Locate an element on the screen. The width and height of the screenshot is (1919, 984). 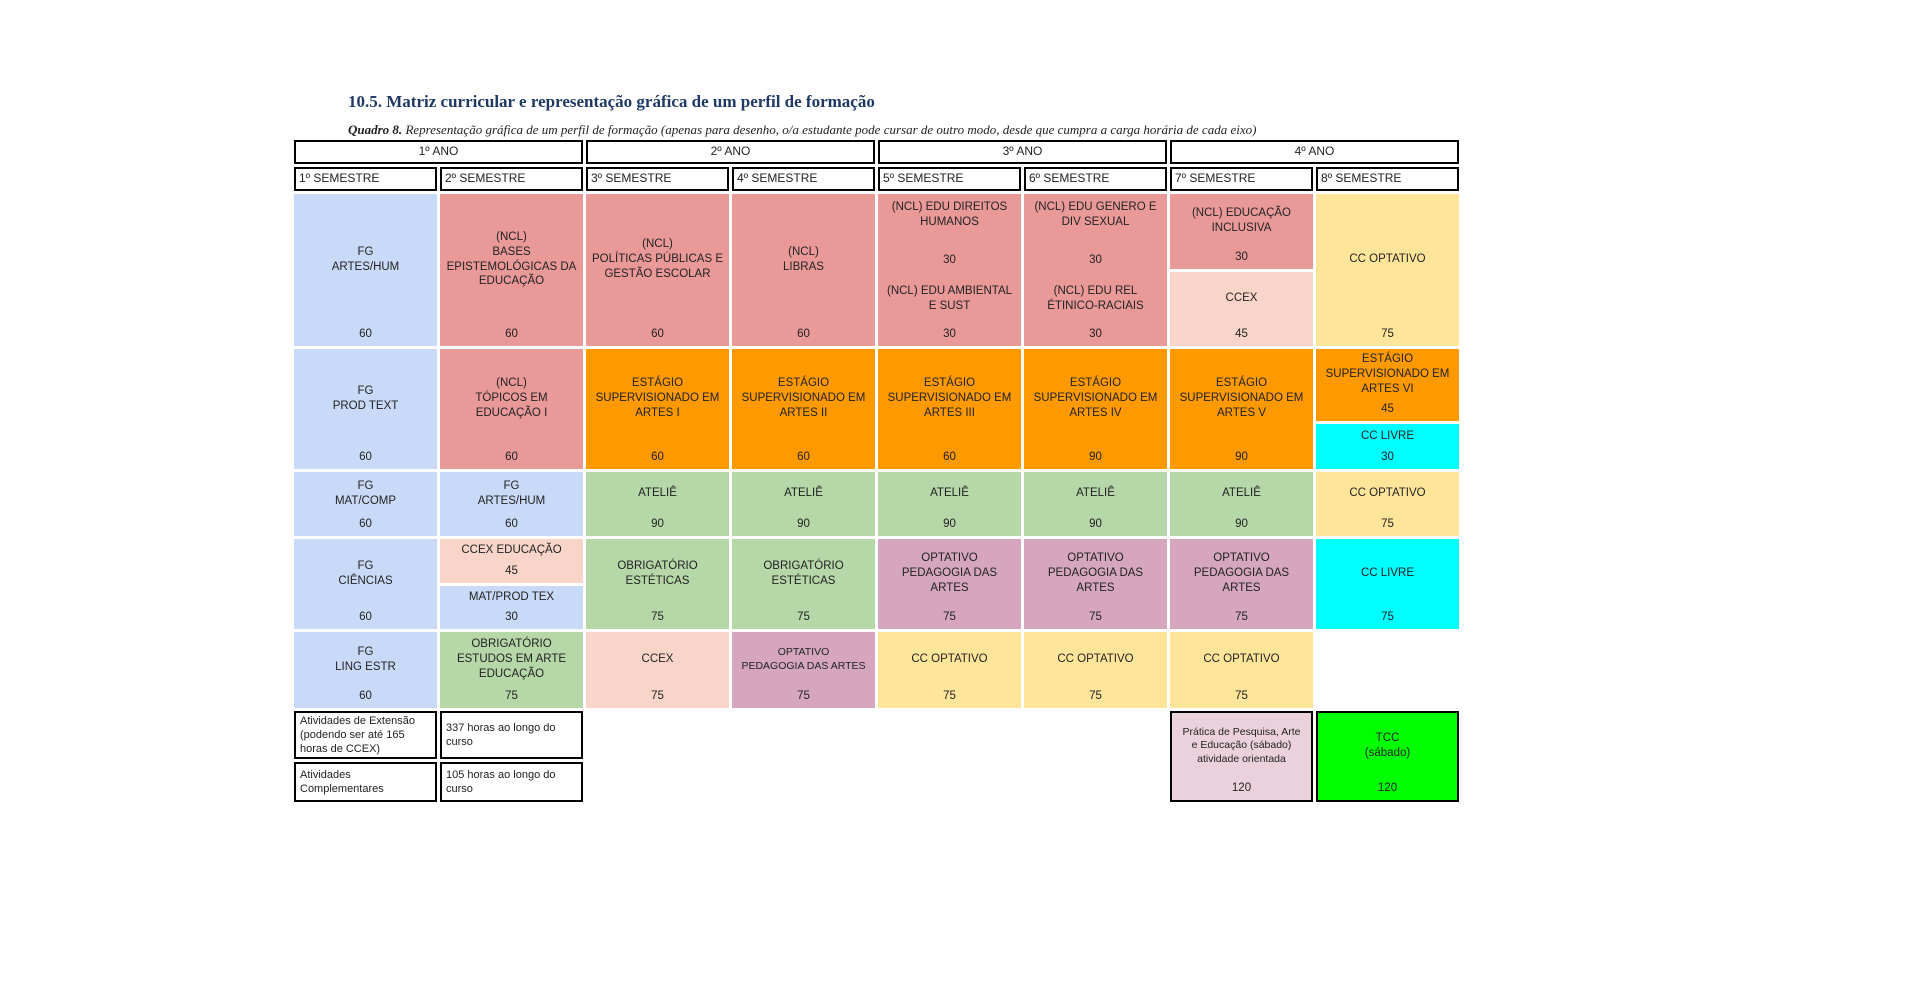
course-cell: FG PROD TEXT 60 is located at coordinates (365, 409).